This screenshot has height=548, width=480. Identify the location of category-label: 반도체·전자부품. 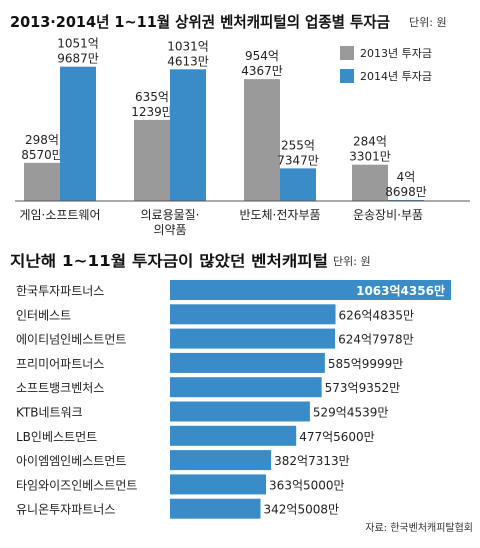
(279, 215).